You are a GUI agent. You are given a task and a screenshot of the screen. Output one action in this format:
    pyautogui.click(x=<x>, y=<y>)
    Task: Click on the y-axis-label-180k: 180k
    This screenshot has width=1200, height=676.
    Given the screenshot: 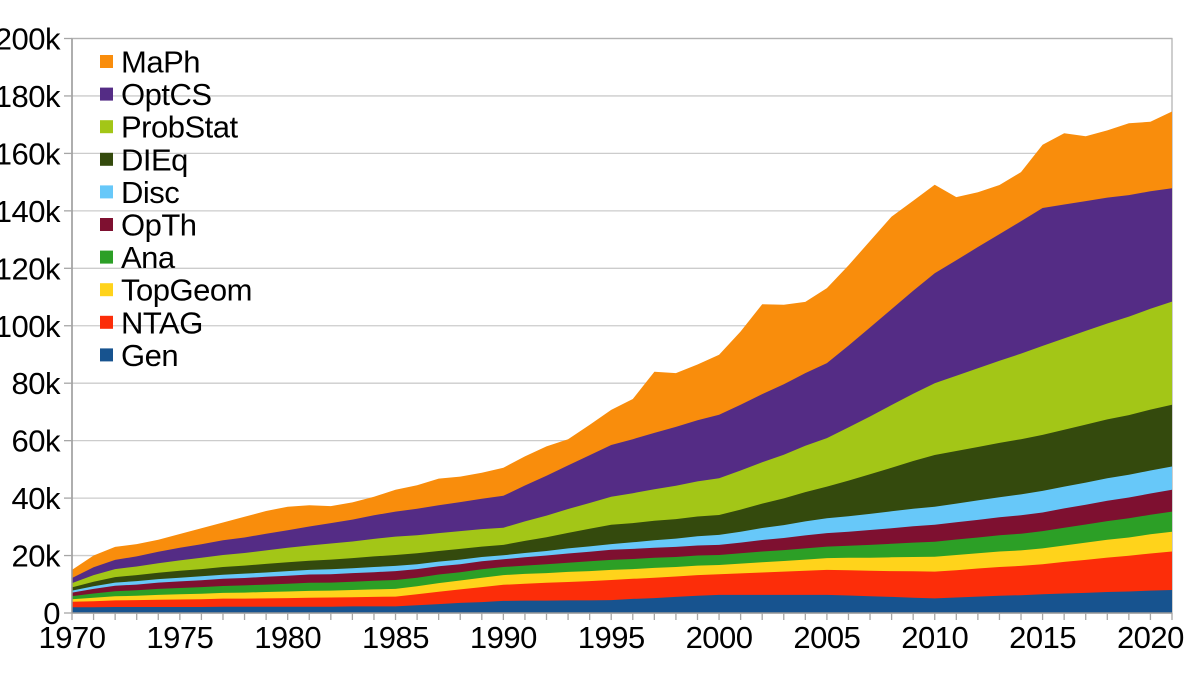 What is the action you would take?
    pyautogui.click(x=30, y=96)
    